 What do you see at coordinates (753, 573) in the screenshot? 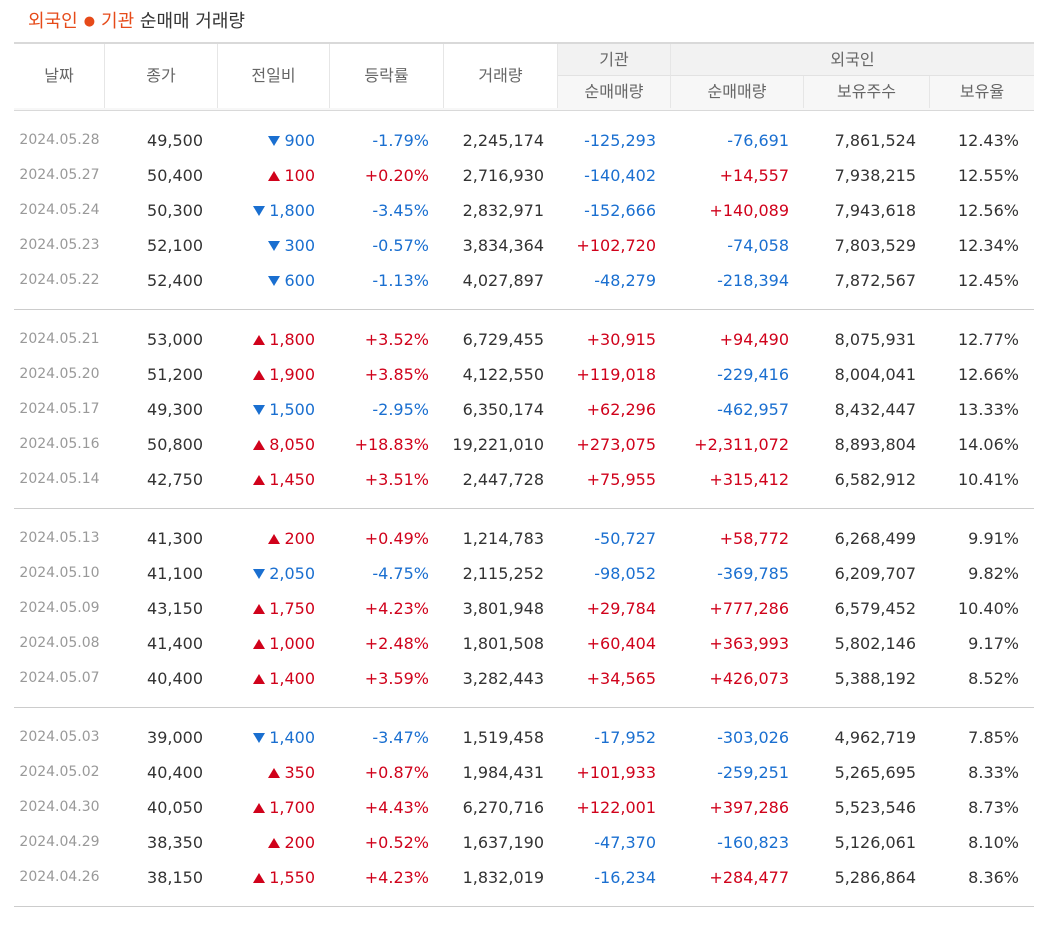
I see `foreign-net-cell: -369,785` at bounding box center [753, 573].